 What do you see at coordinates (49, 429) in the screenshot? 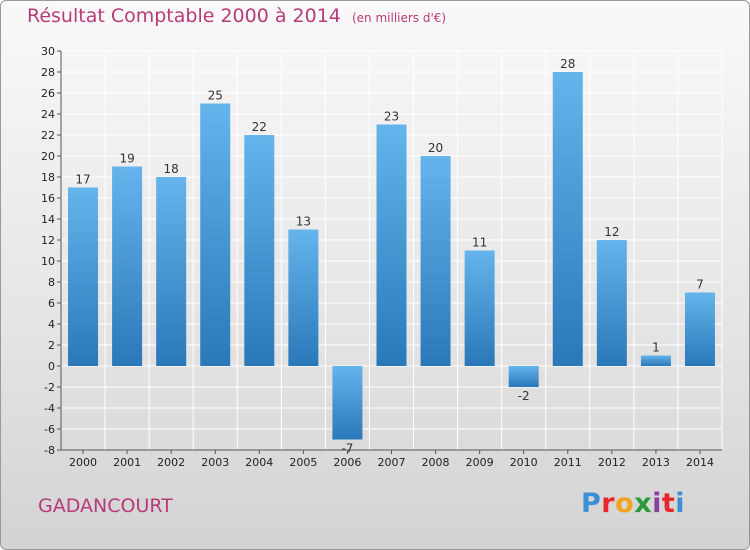
I see `y-tick-label: -6` at bounding box center [49, 429].